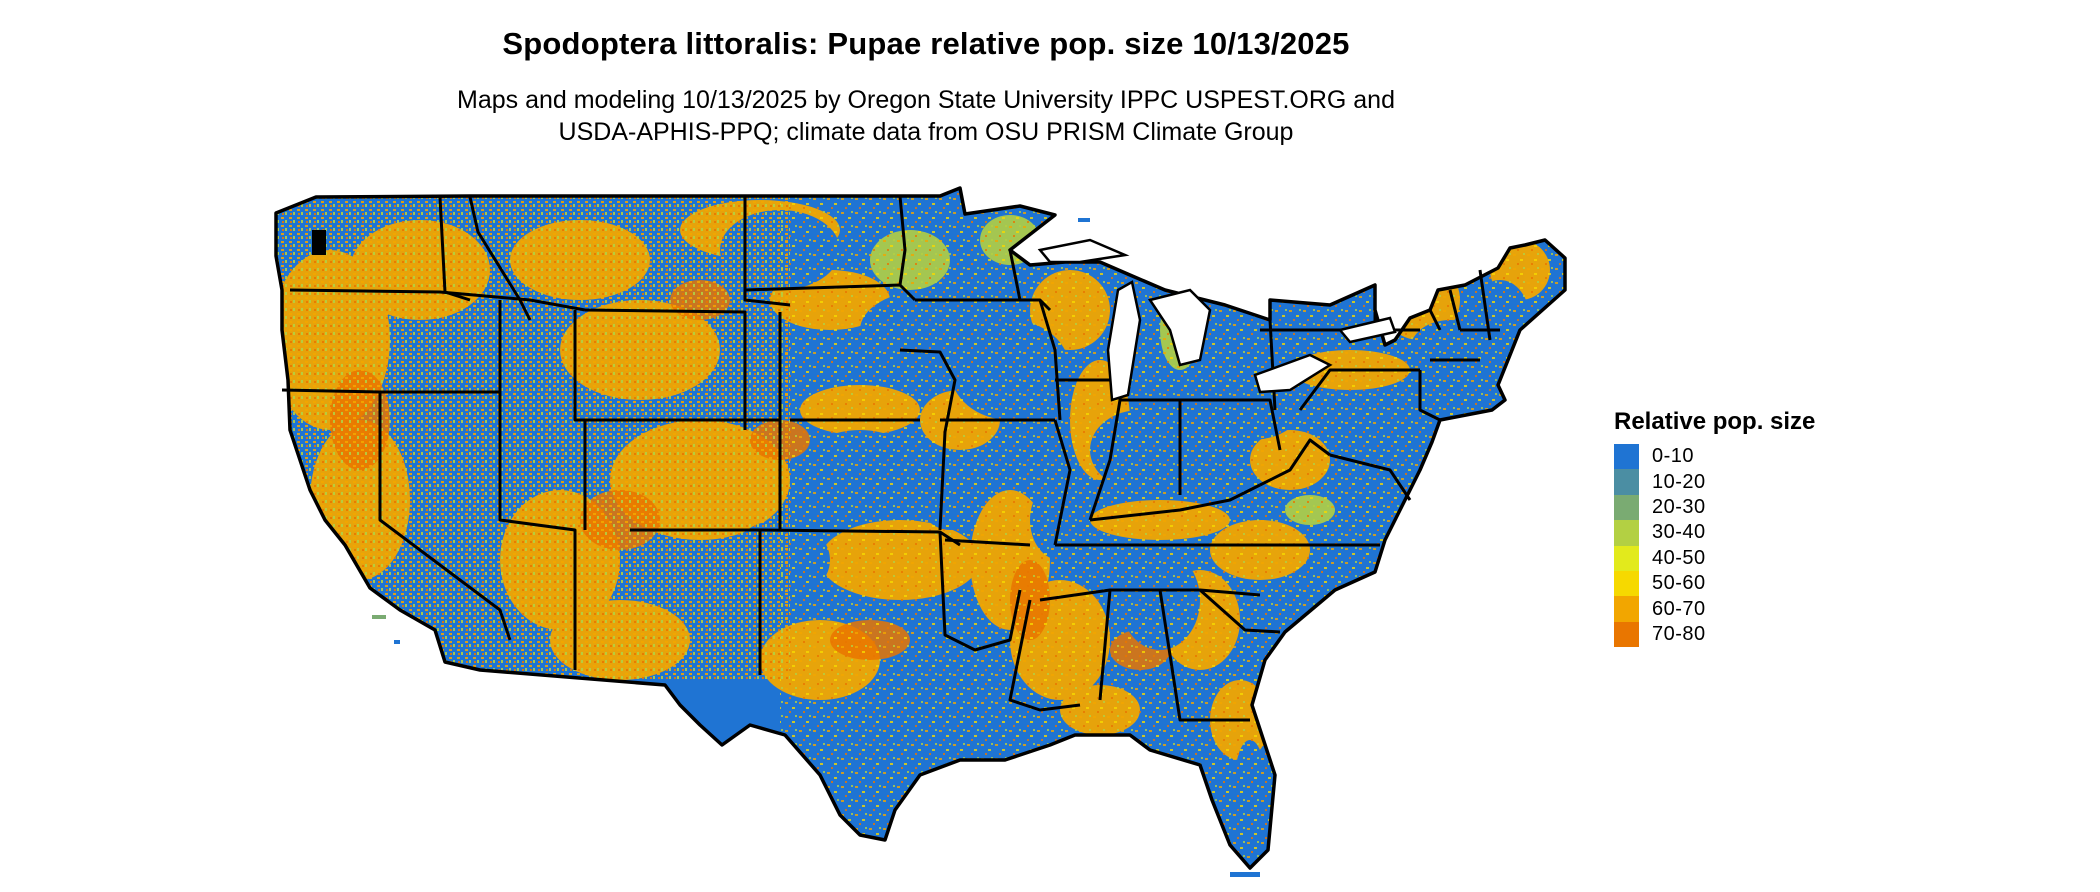  What do you see at coordinates (1714, 634) in the screenshot?
I see `legend-item: 70-80` at bounding box center [1714, 634].